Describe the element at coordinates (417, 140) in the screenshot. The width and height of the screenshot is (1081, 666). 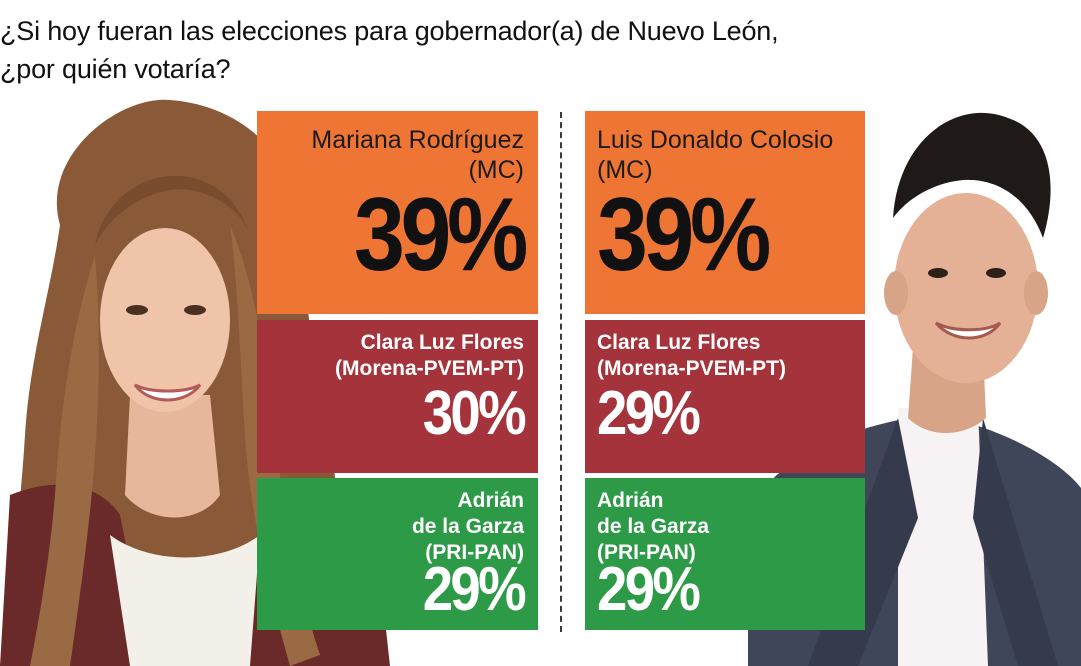
I see `candidate-name: Mariana Rodríguez` at that location.